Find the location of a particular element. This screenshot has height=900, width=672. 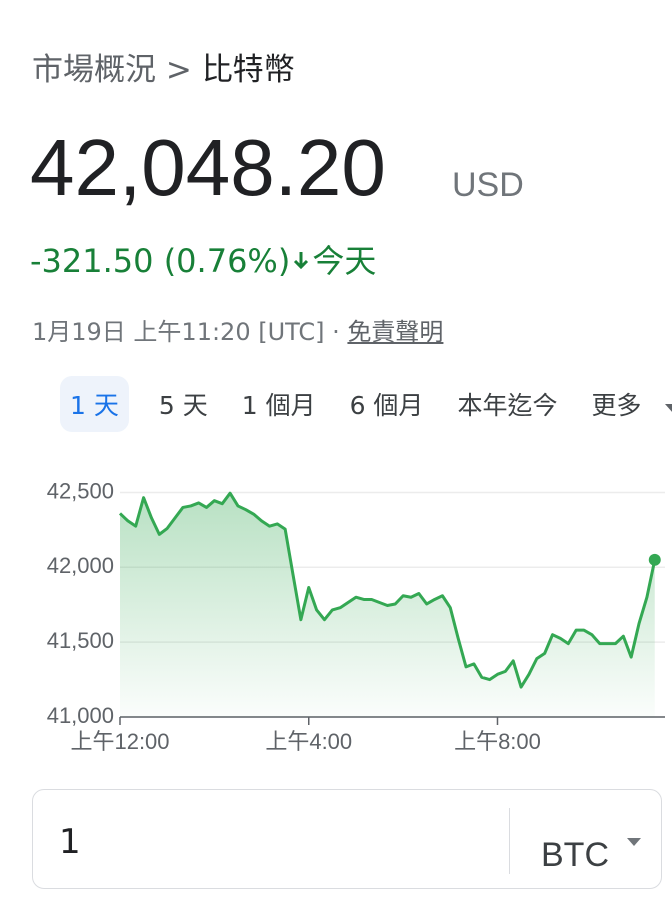

change-text: -321.50 (0.76%) is located at coordinates (160, 261).